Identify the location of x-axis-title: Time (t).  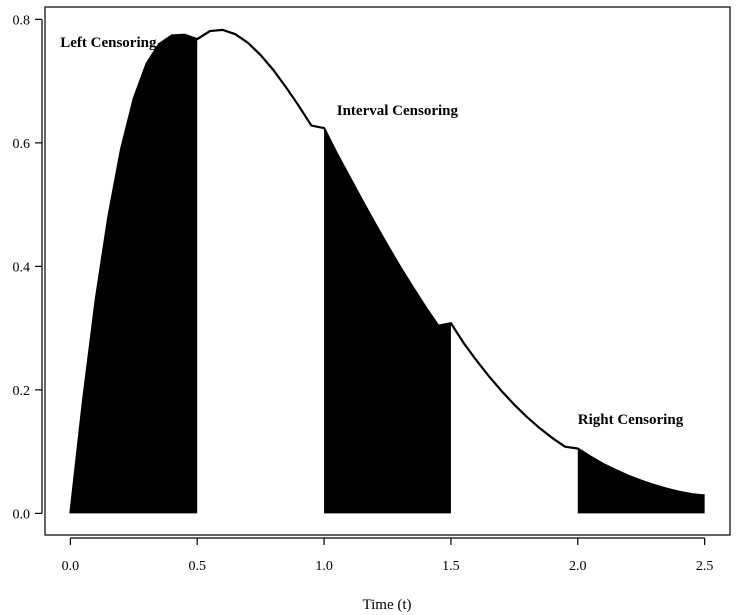
(386, 605).